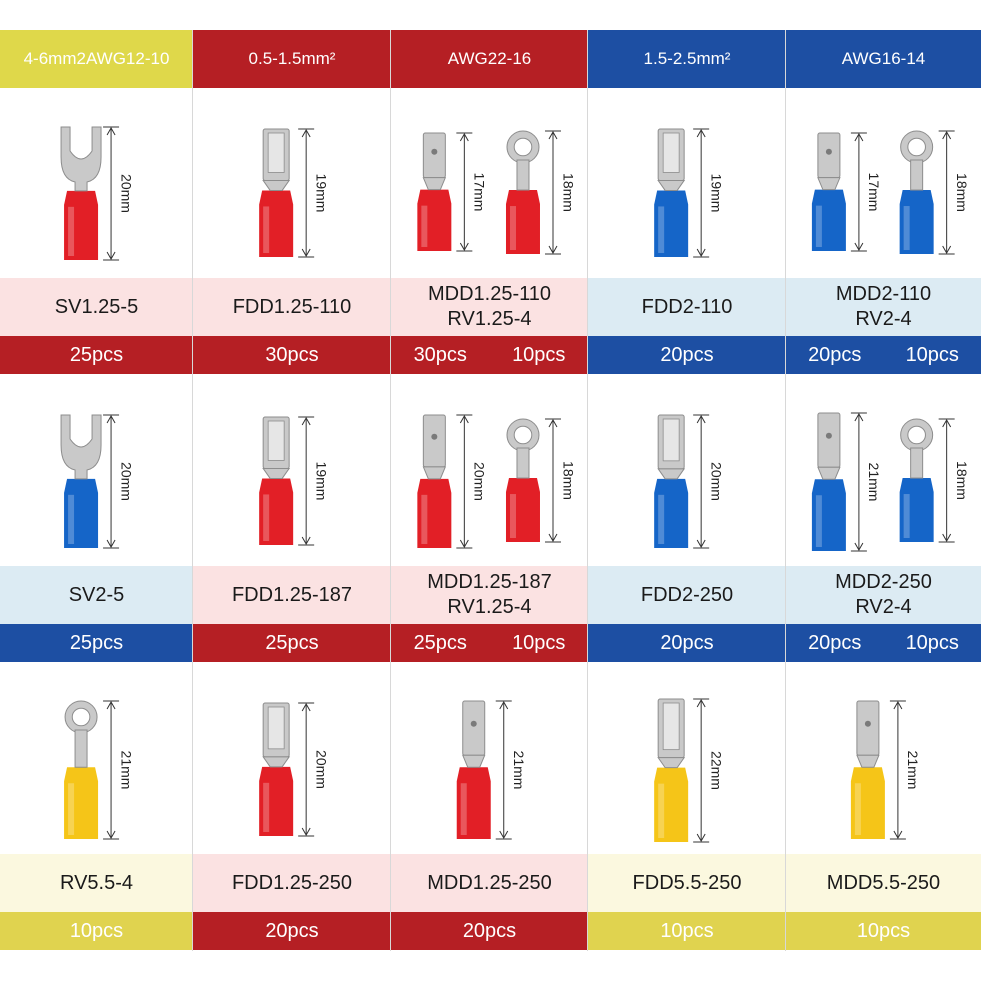 Image resolution: width=981 pixels, height=981 pixels. I want to click on dimension-arrow-icon: 19mm, so click(313, 193).